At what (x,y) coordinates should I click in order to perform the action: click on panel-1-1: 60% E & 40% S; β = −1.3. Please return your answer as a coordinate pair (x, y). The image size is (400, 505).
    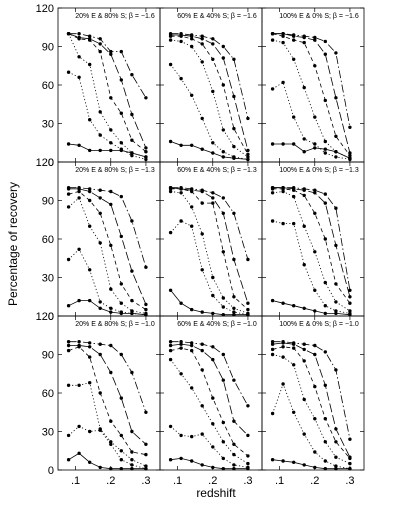
    Looking at the image, I should click on (211, 239).